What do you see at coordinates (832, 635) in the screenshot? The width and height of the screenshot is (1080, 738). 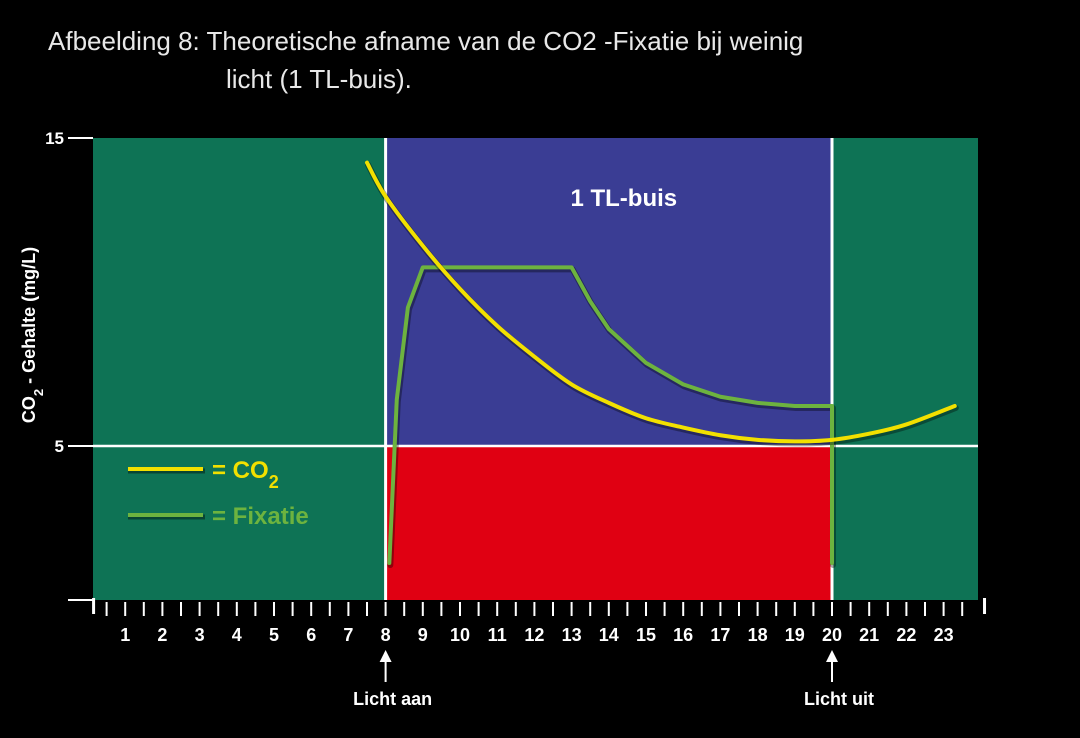 I see `x-tick-label: 20` at bounding box center [832, 635].